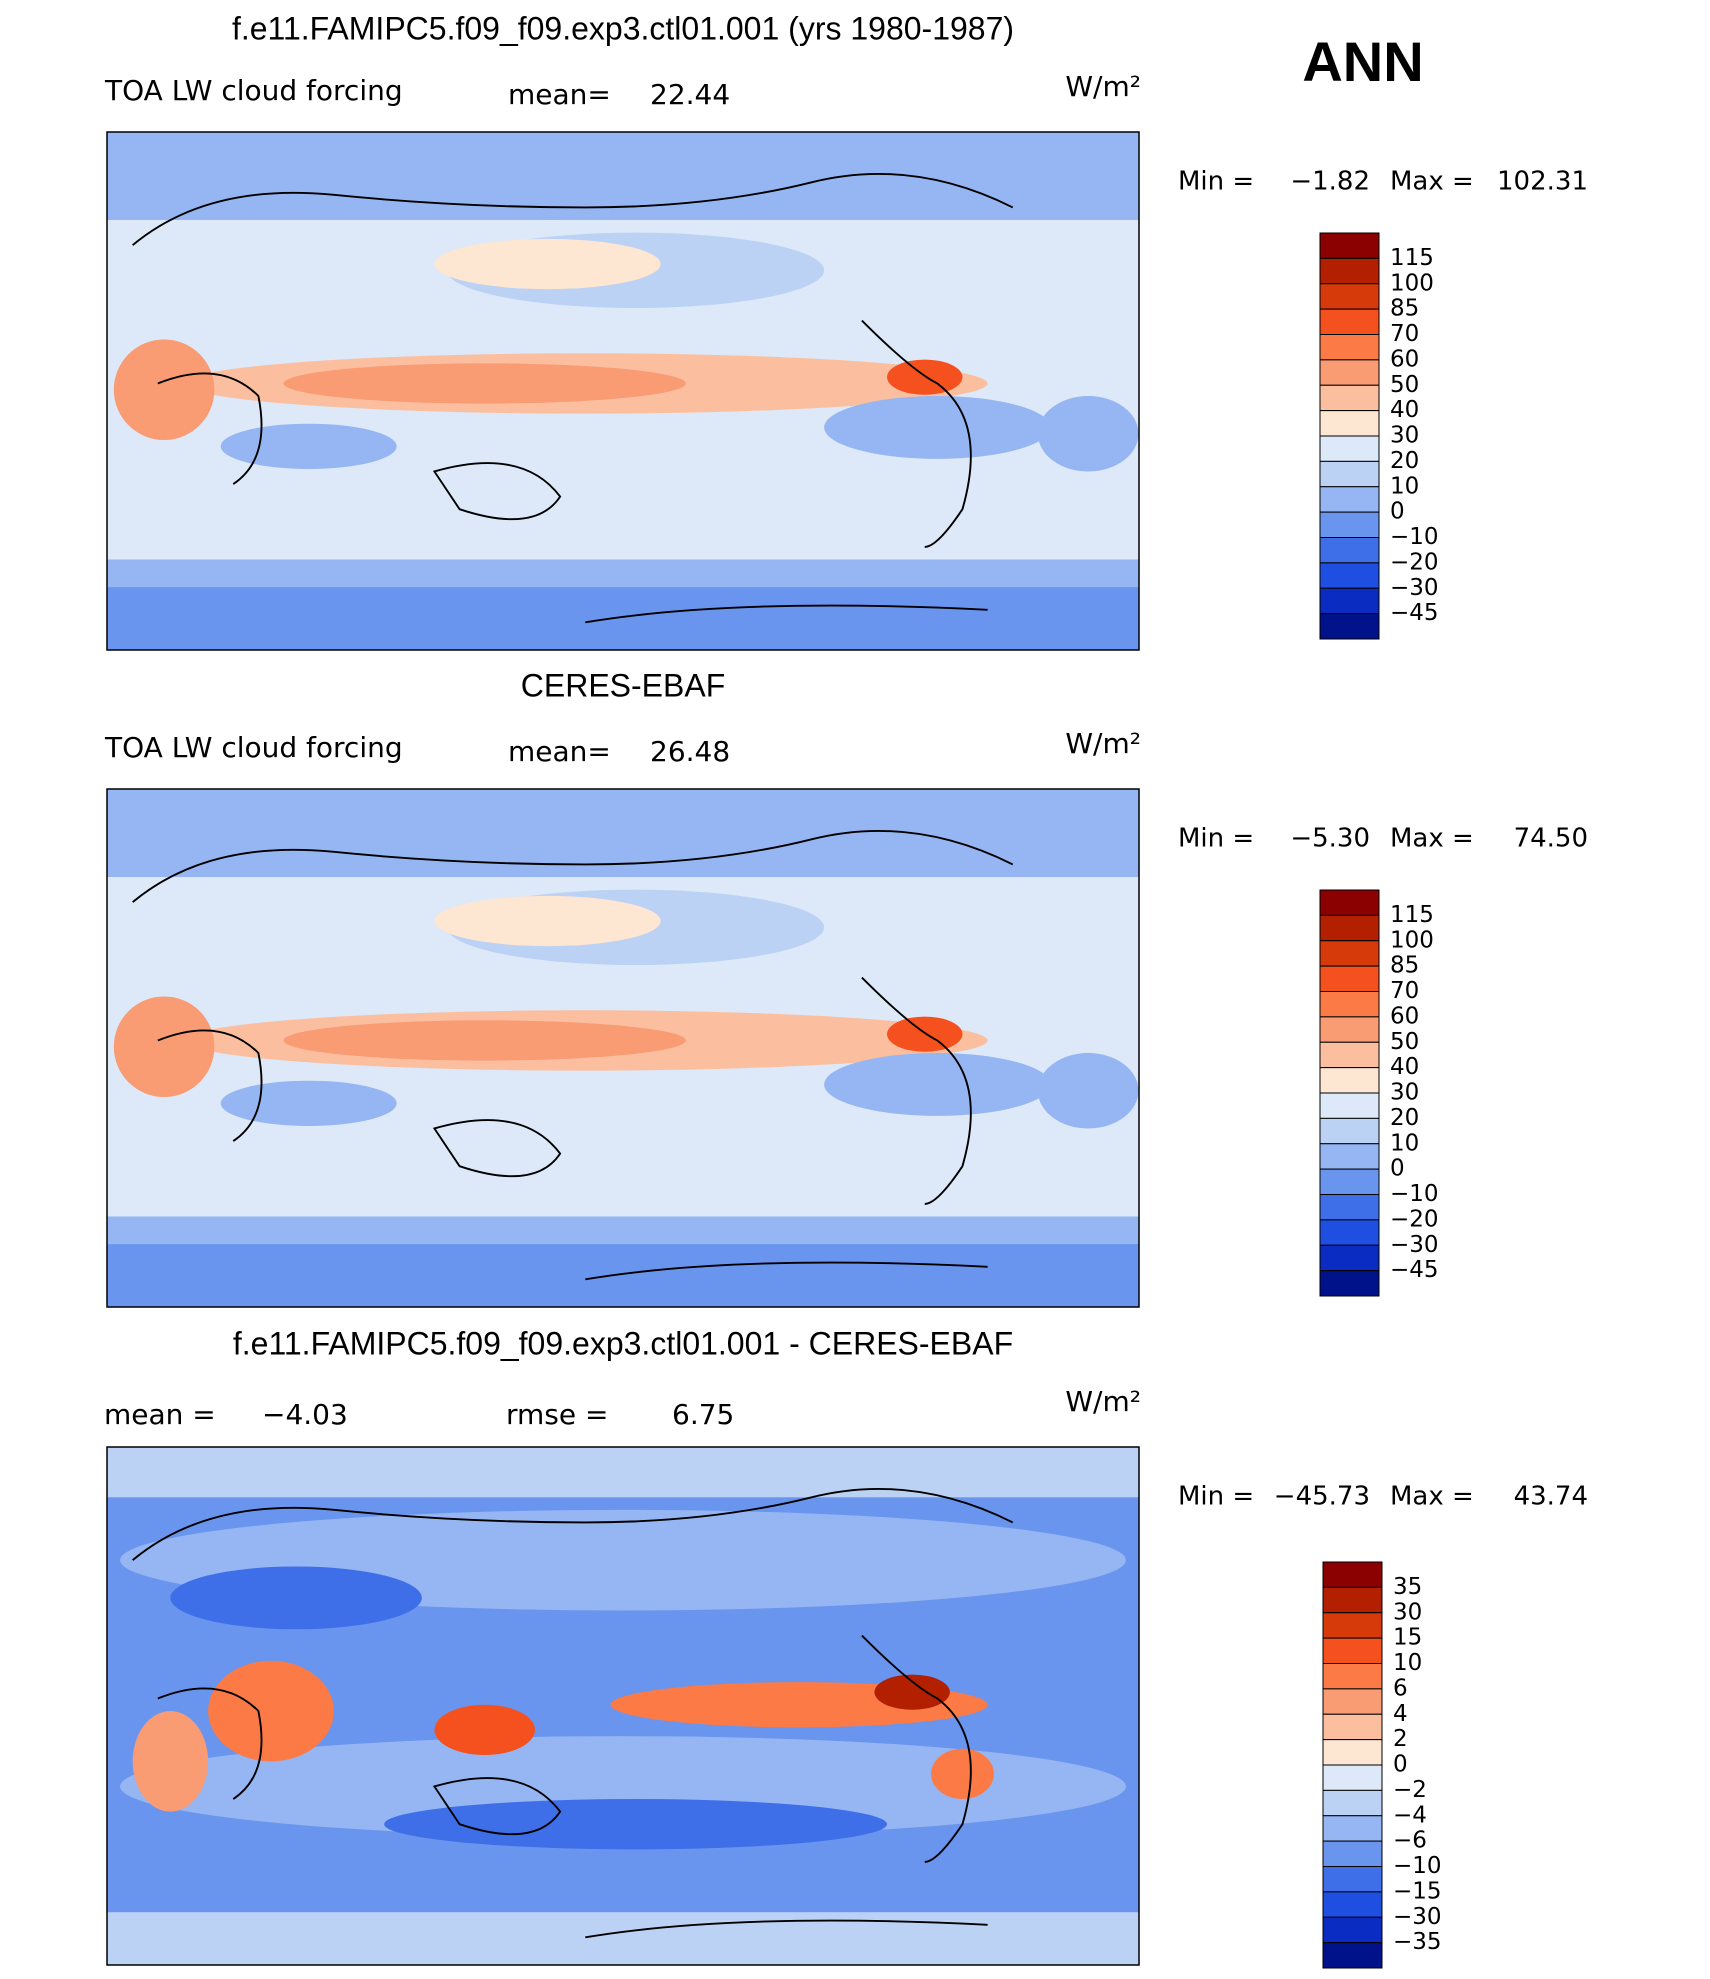 This screenshot has height=1979, width=1710. What do you see at coordinates (1400, 1714) in the screenshot?
I see `colorbar-label: 4` at bounding box center [1400, 1714].